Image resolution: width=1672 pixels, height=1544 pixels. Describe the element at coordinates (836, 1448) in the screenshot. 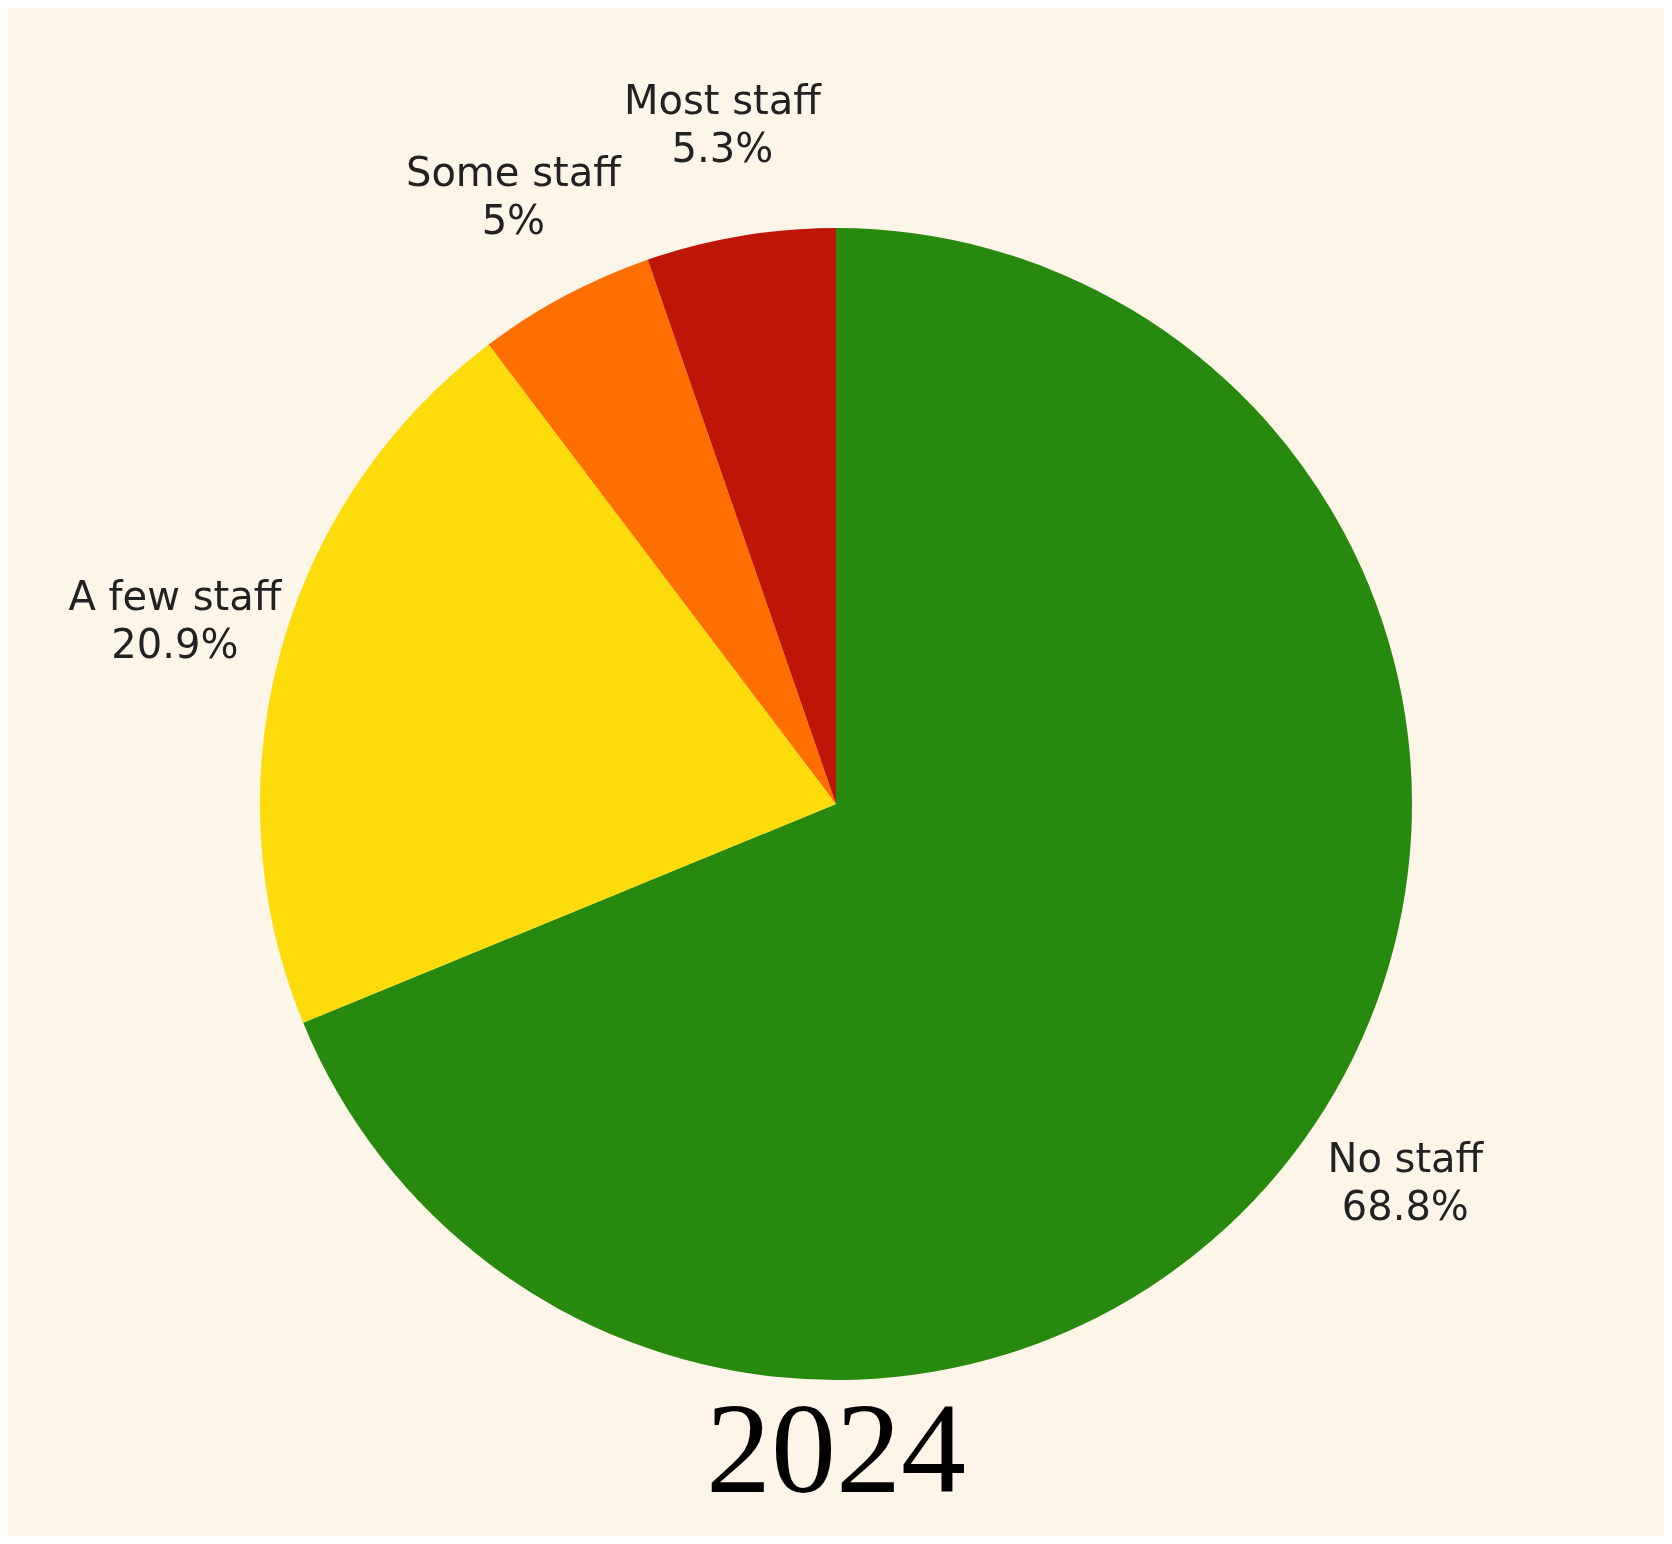

I see `text: 2024` at that location.